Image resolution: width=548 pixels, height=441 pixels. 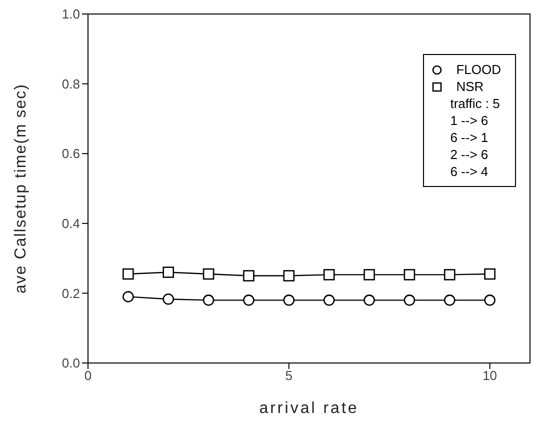 I want to click on y-axis-title: ave Callsetup time(m sec), so click(x=21, y=189).